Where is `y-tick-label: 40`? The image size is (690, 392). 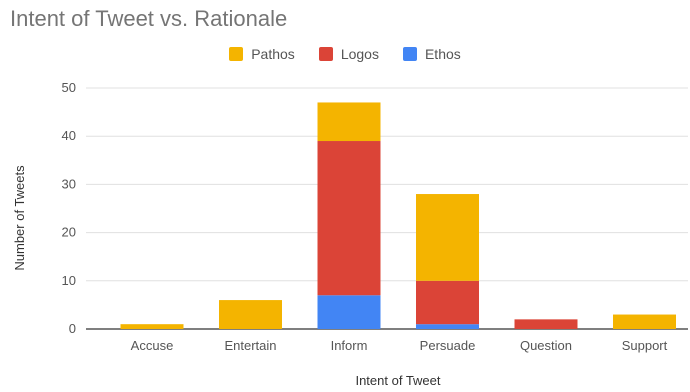
y-tick-label: 40 is located at coordinates (69, 135).